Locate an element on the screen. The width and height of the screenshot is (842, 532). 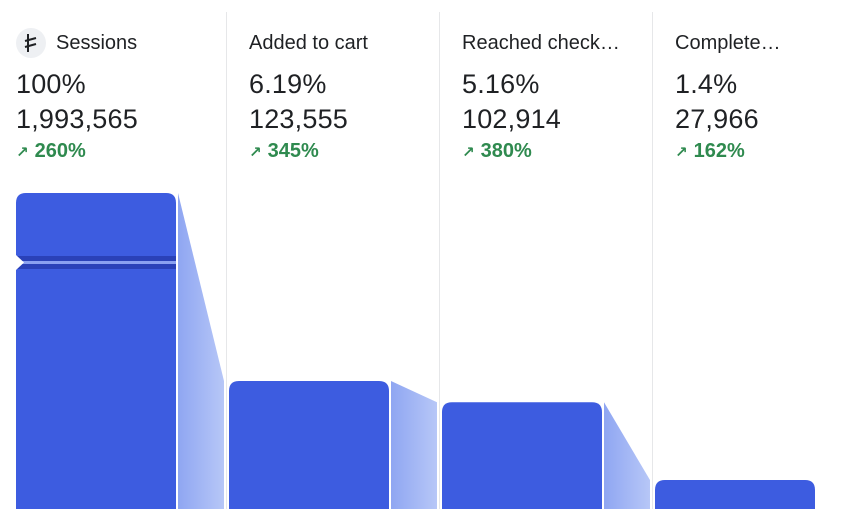
bar-completed is located at coordinates (735, 494).